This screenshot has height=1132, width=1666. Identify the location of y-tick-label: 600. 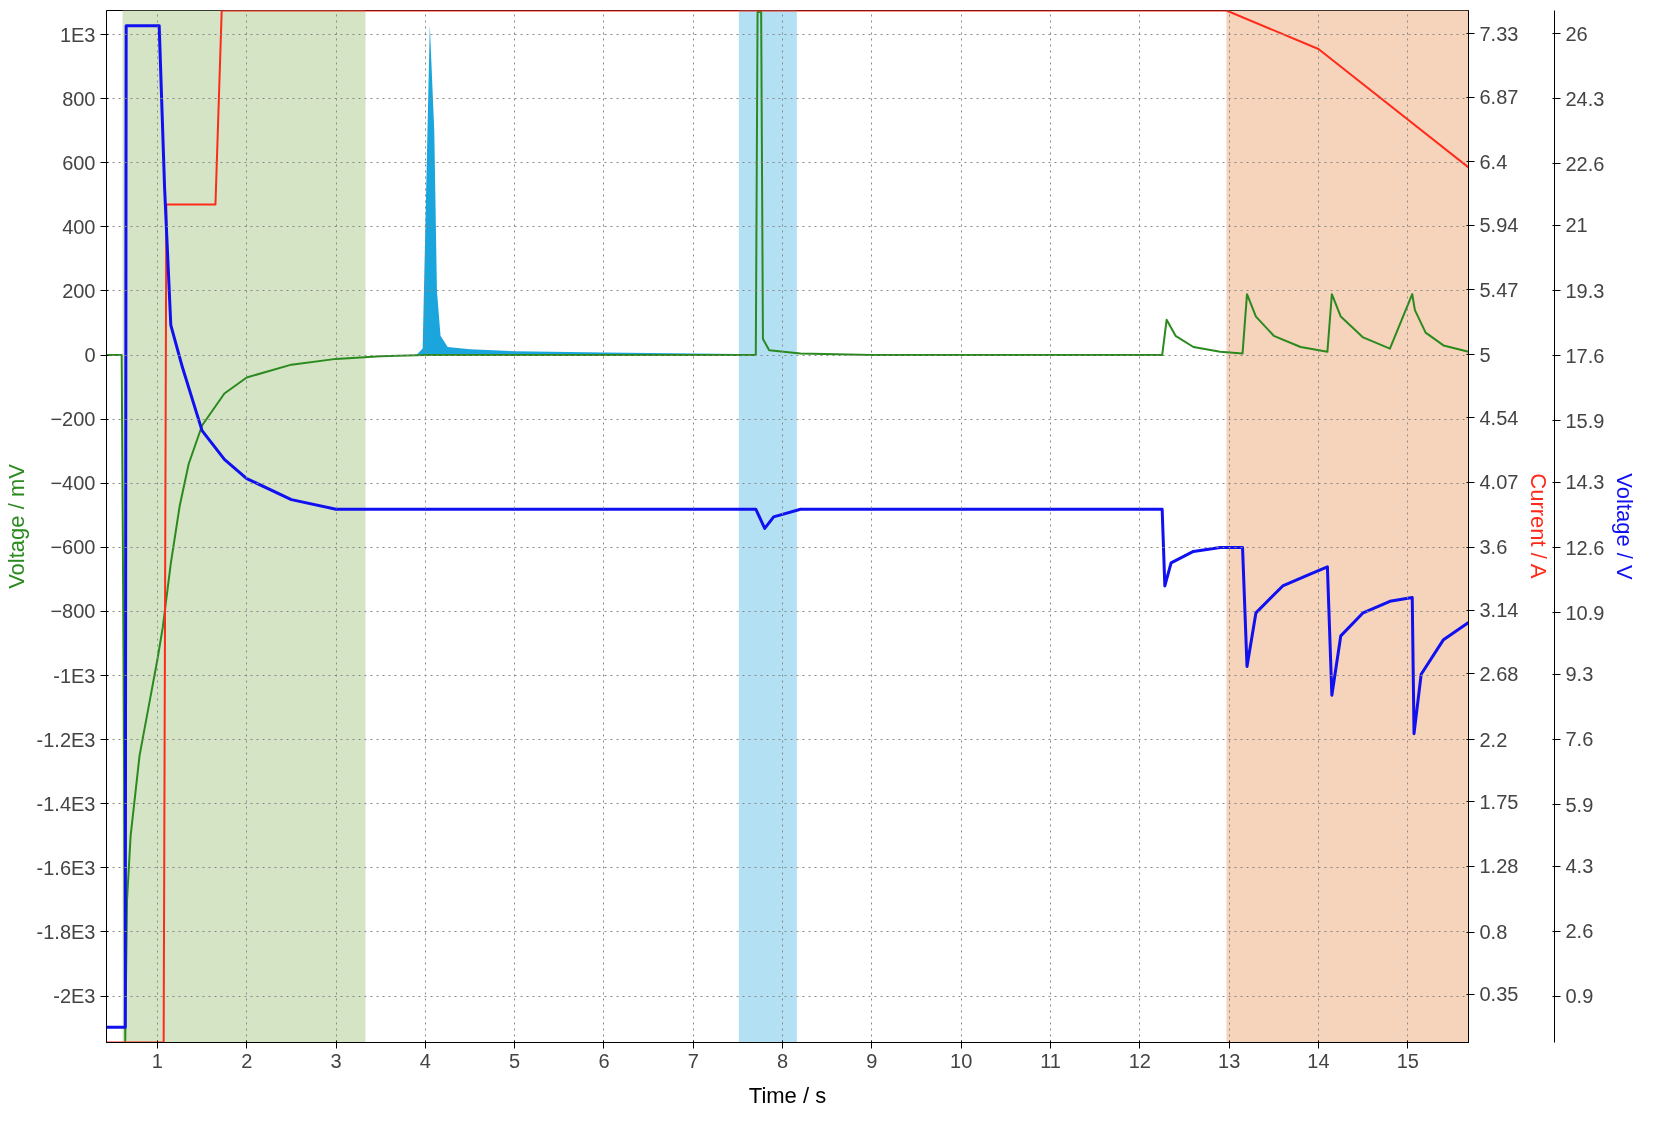
(79, 162).